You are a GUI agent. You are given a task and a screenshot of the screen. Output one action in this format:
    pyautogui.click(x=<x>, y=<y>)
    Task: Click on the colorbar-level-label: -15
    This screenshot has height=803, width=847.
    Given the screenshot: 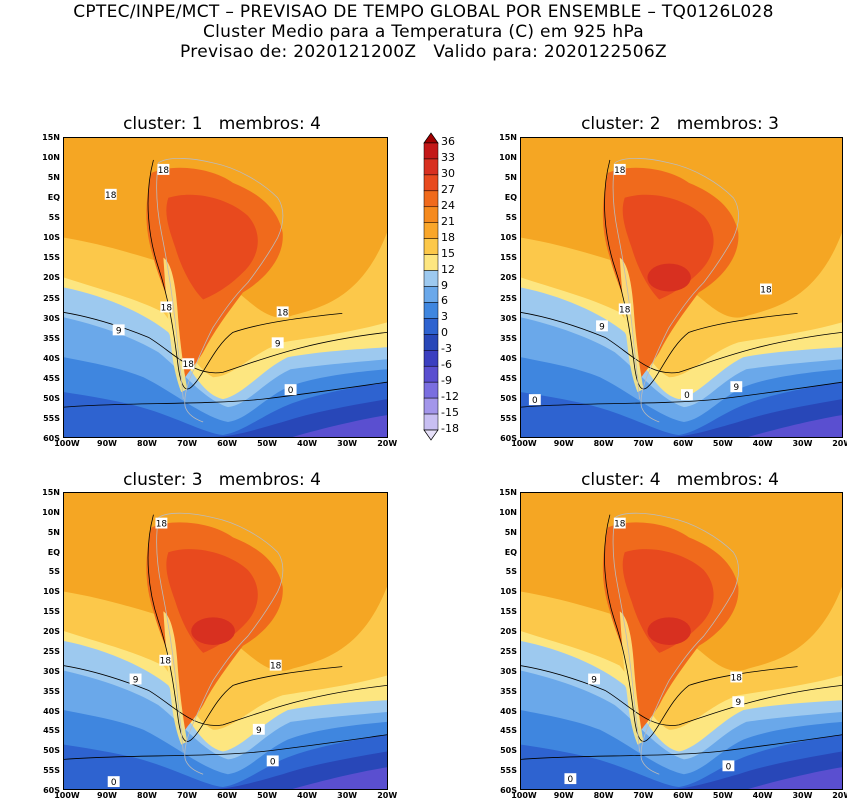 What is the action you would take?
    pyautogui.click(x=450, y=413)
    